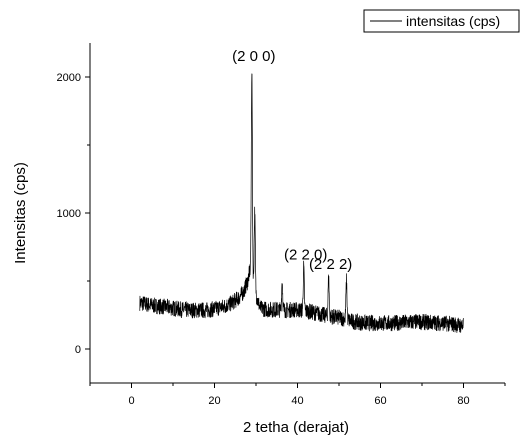 The height and width of the screenshot is (437, 522). I want to click on y-tick-label: 0, so click(78, 350).